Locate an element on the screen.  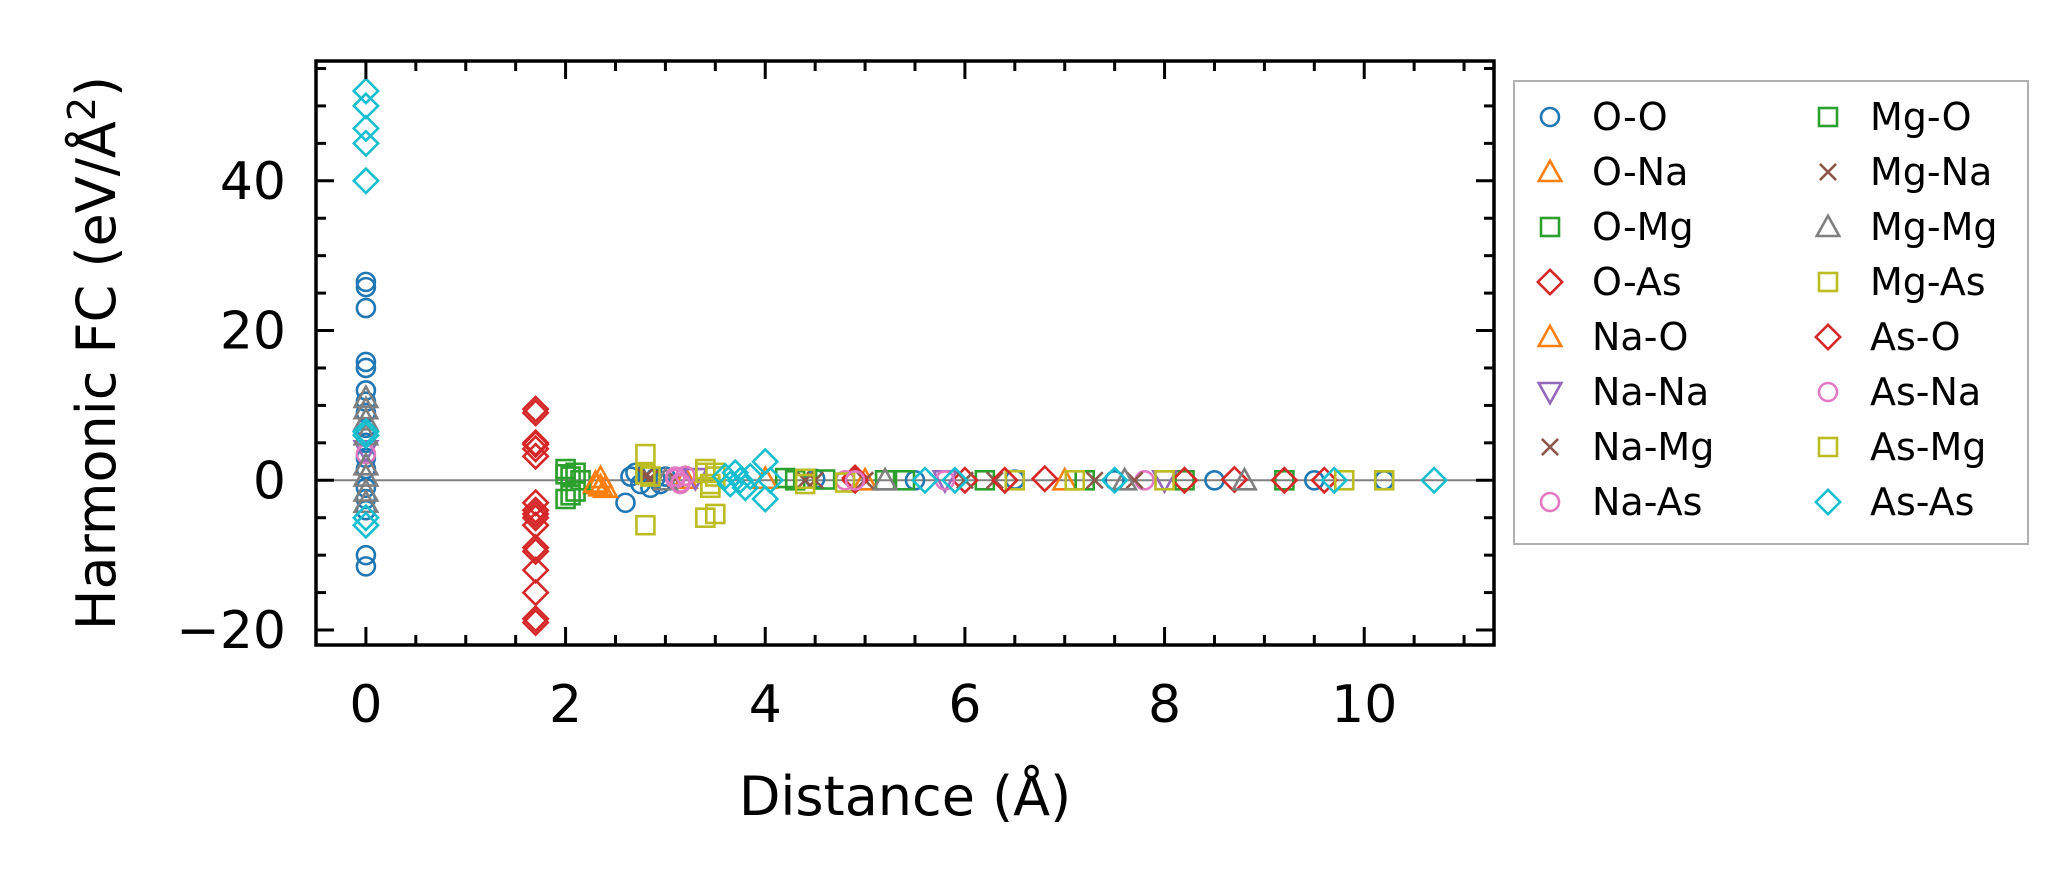
x-tick-label: 10 is located at coordinates (1364, 705).